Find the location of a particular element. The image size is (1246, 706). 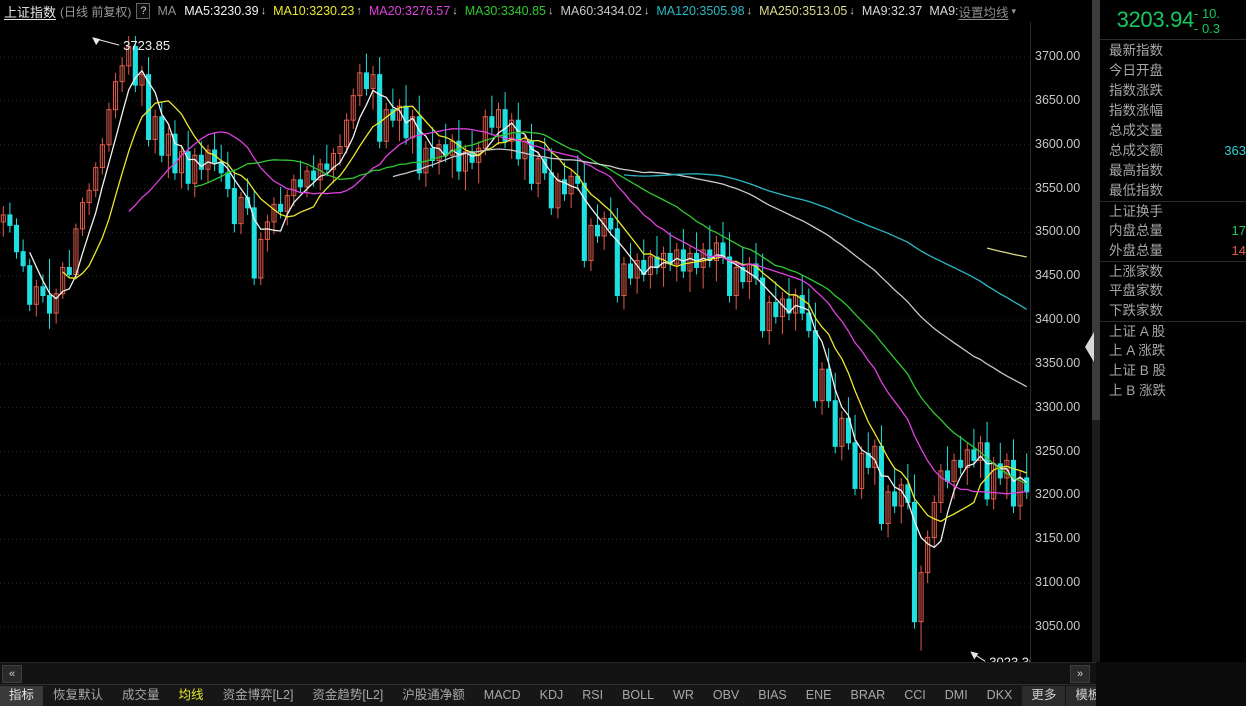

stat-label: 最高指数 is located at coordinates (1136, 170).